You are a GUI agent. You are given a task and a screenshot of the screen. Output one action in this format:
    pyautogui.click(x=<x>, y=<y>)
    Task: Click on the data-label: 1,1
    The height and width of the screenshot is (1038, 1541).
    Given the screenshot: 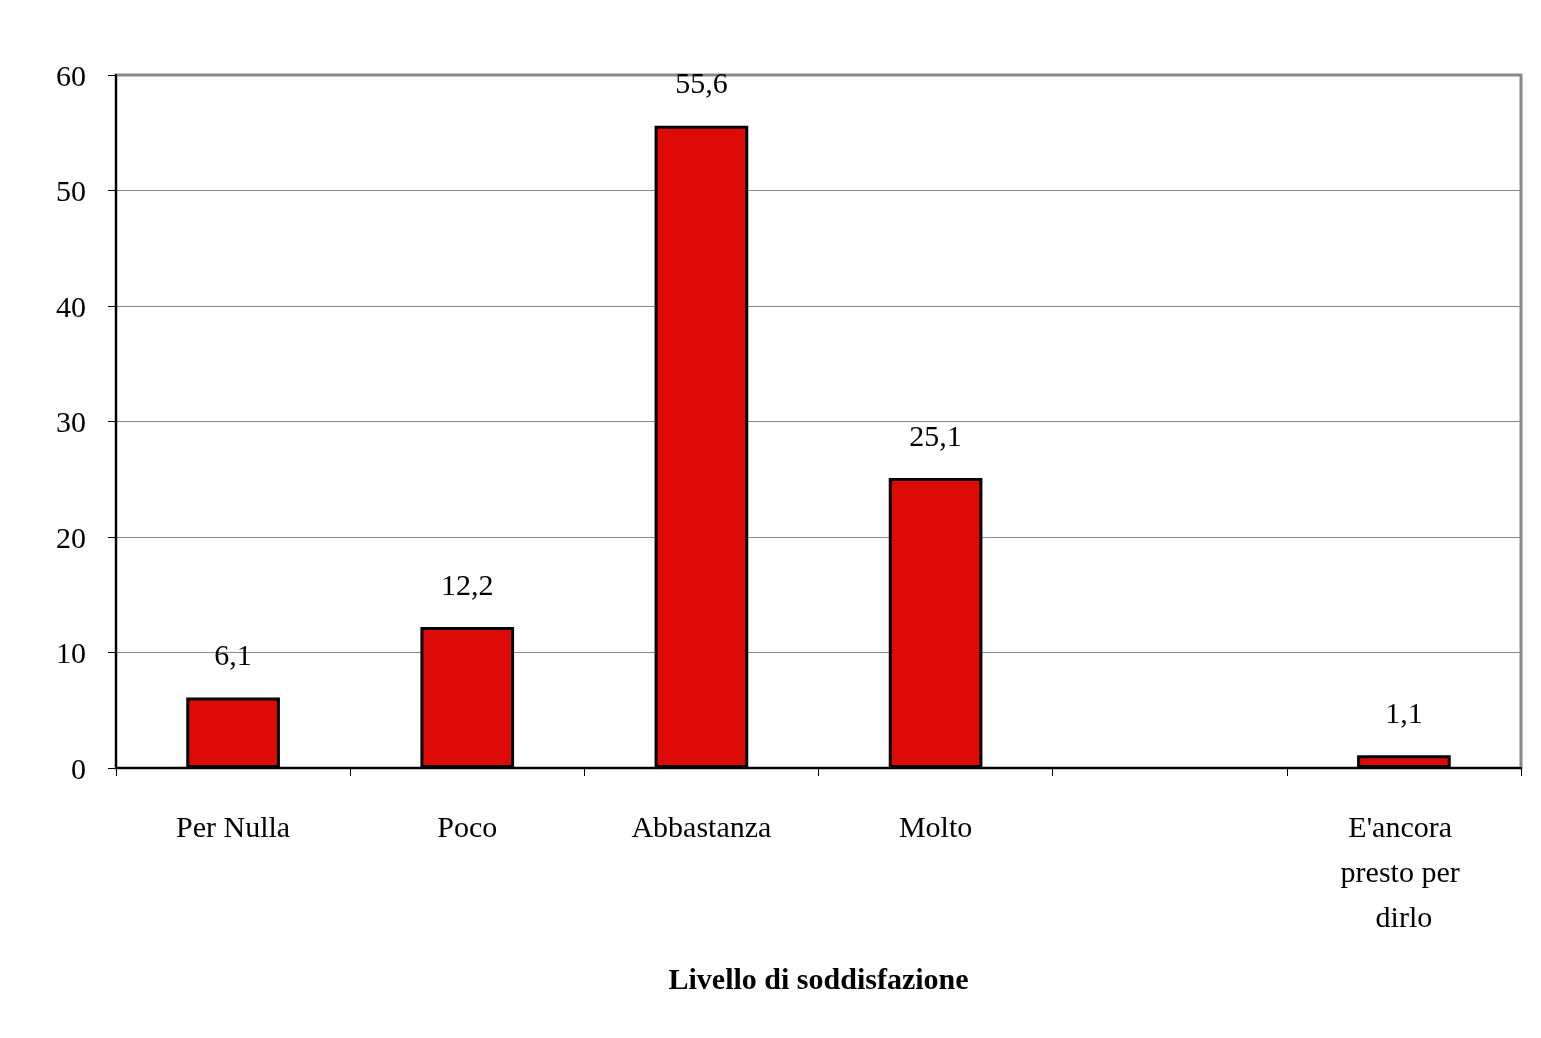 What is the action you would take?
    pyautogui.click(x=1404, y=712)
    